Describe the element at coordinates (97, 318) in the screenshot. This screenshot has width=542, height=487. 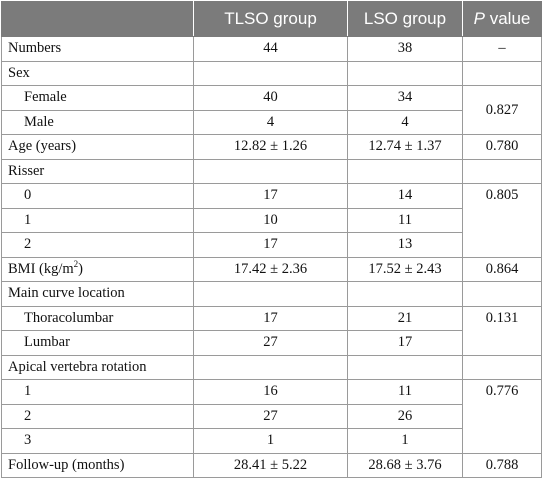
I see `row-label: Thoracolumbar` at that location.